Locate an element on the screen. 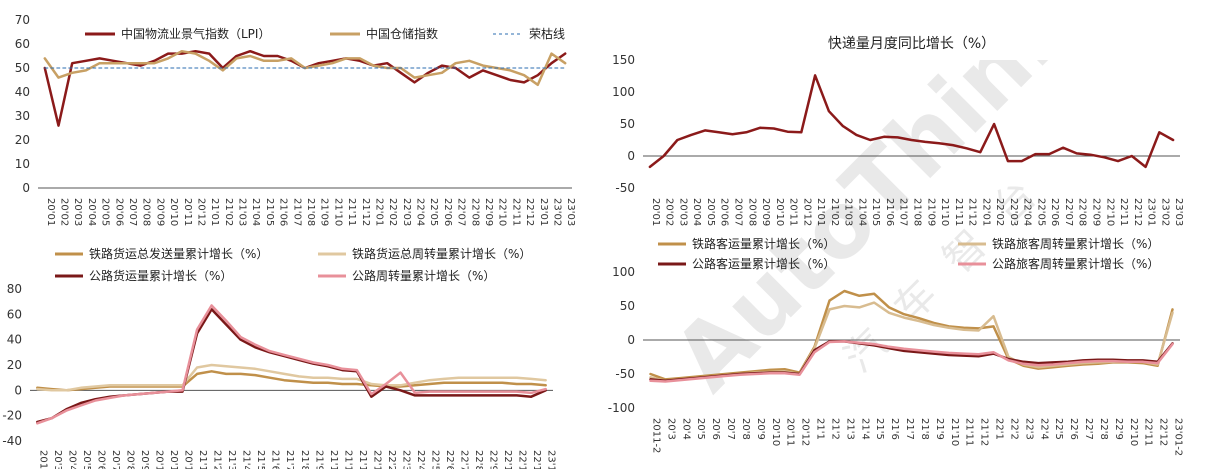 The image size is (1210, 469). x-tick-label: 21'4 is located at coordinates (864, 429).